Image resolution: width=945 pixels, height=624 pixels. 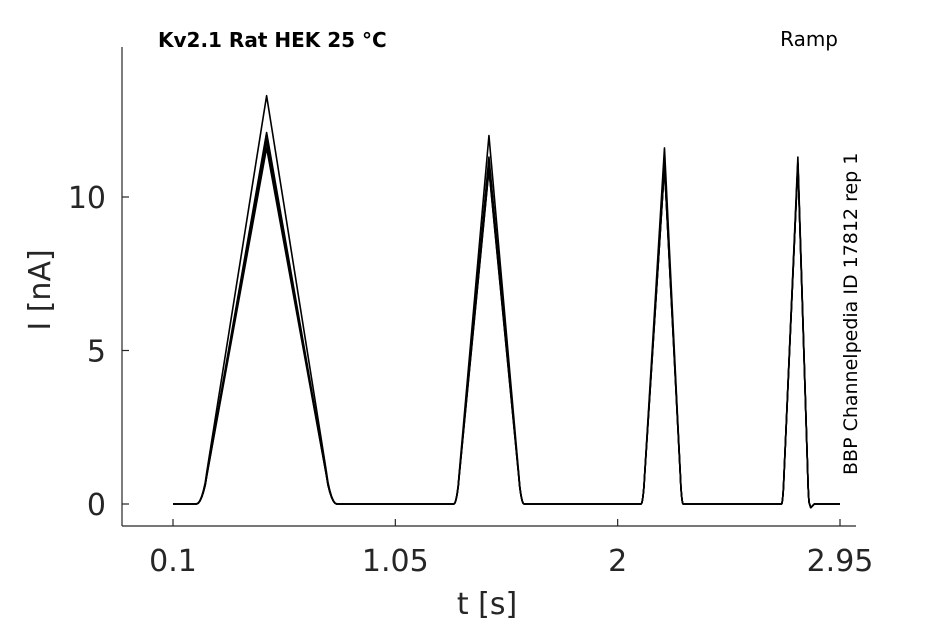 I want to click on y-tick-label: 10, so click(x=87, y=198).